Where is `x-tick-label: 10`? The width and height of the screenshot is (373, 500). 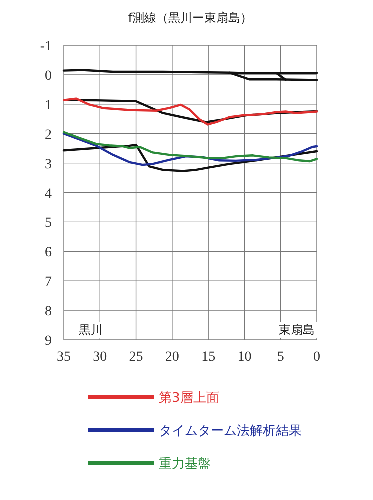 x-tick-label: 10 is located at coordinates (245, 357).